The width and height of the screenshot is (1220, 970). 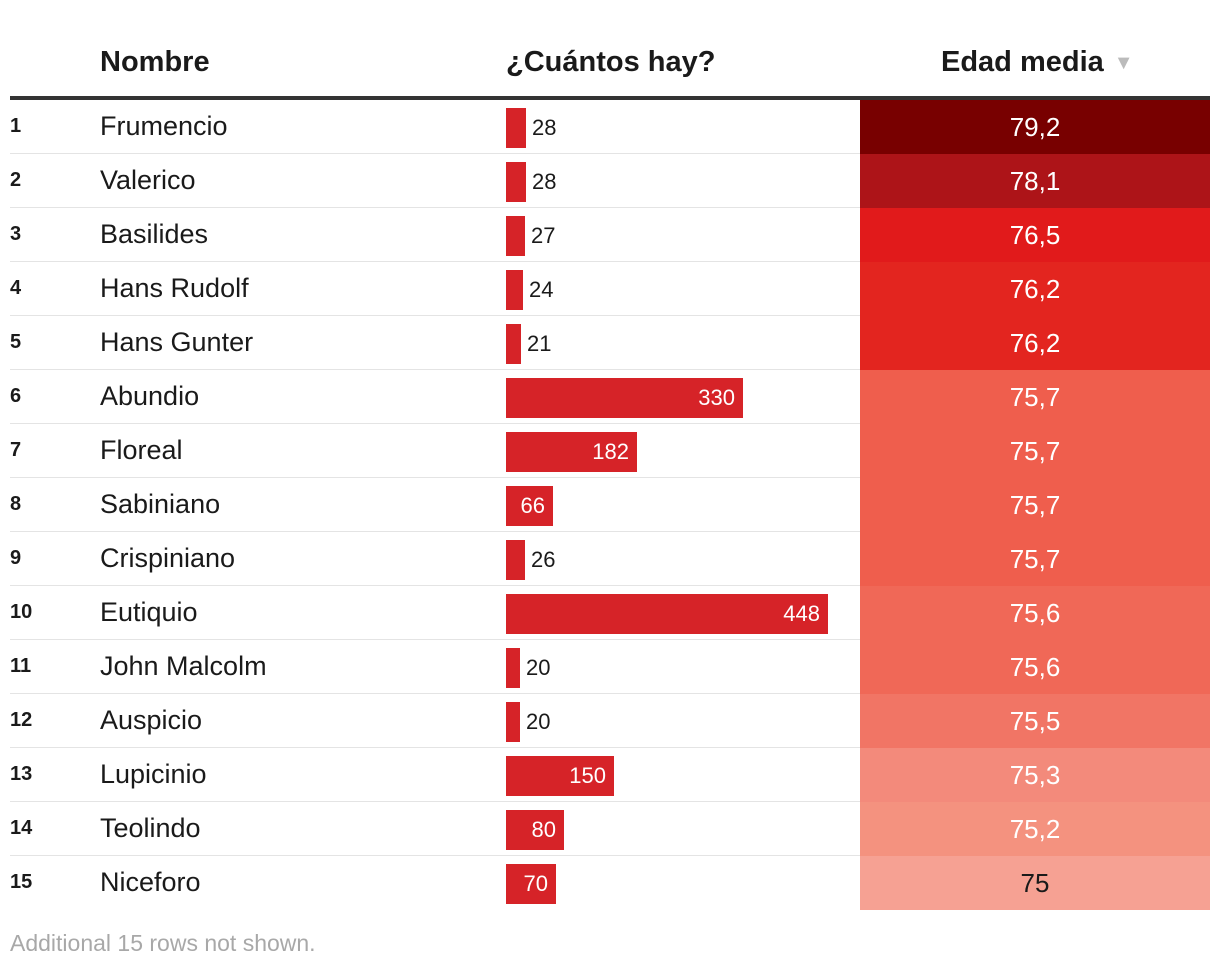 What do you see at coordinates (21, 612) in the screenshot?
I see `row-rank: 10` at bounding box center [21, 612].